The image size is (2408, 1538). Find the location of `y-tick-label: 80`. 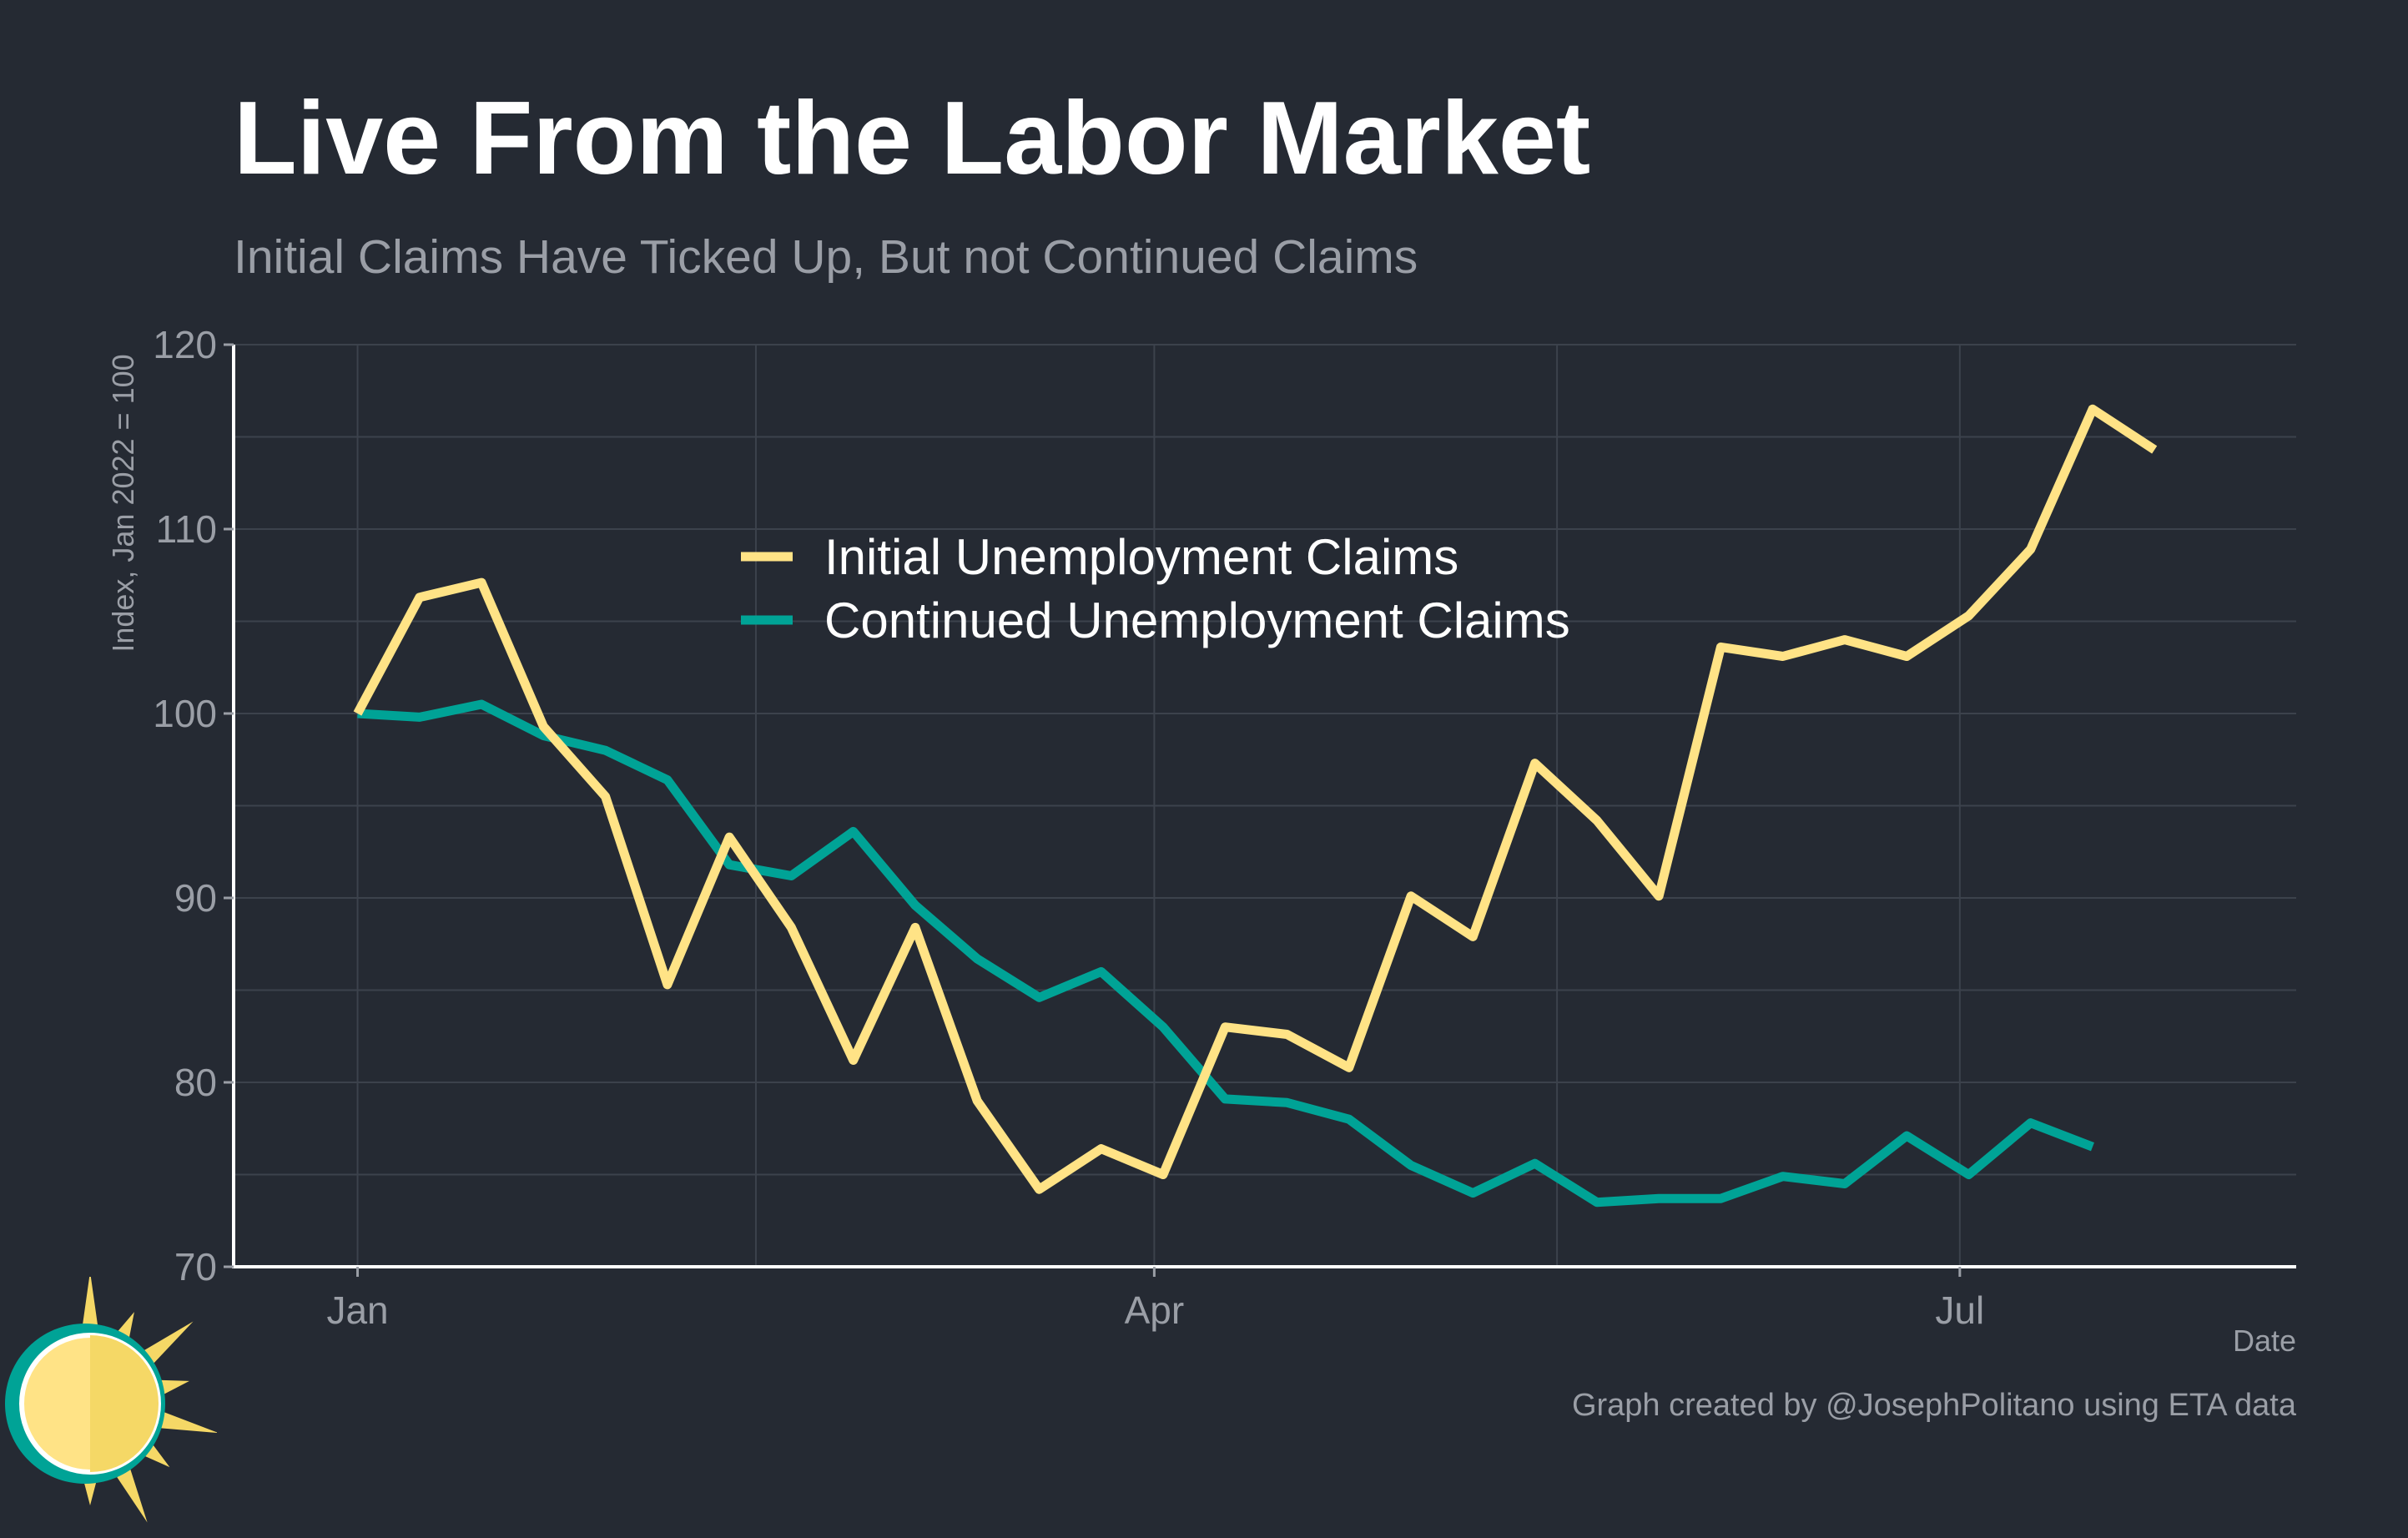

y-tick-label: 80 is located at coordinates (195, 1082).